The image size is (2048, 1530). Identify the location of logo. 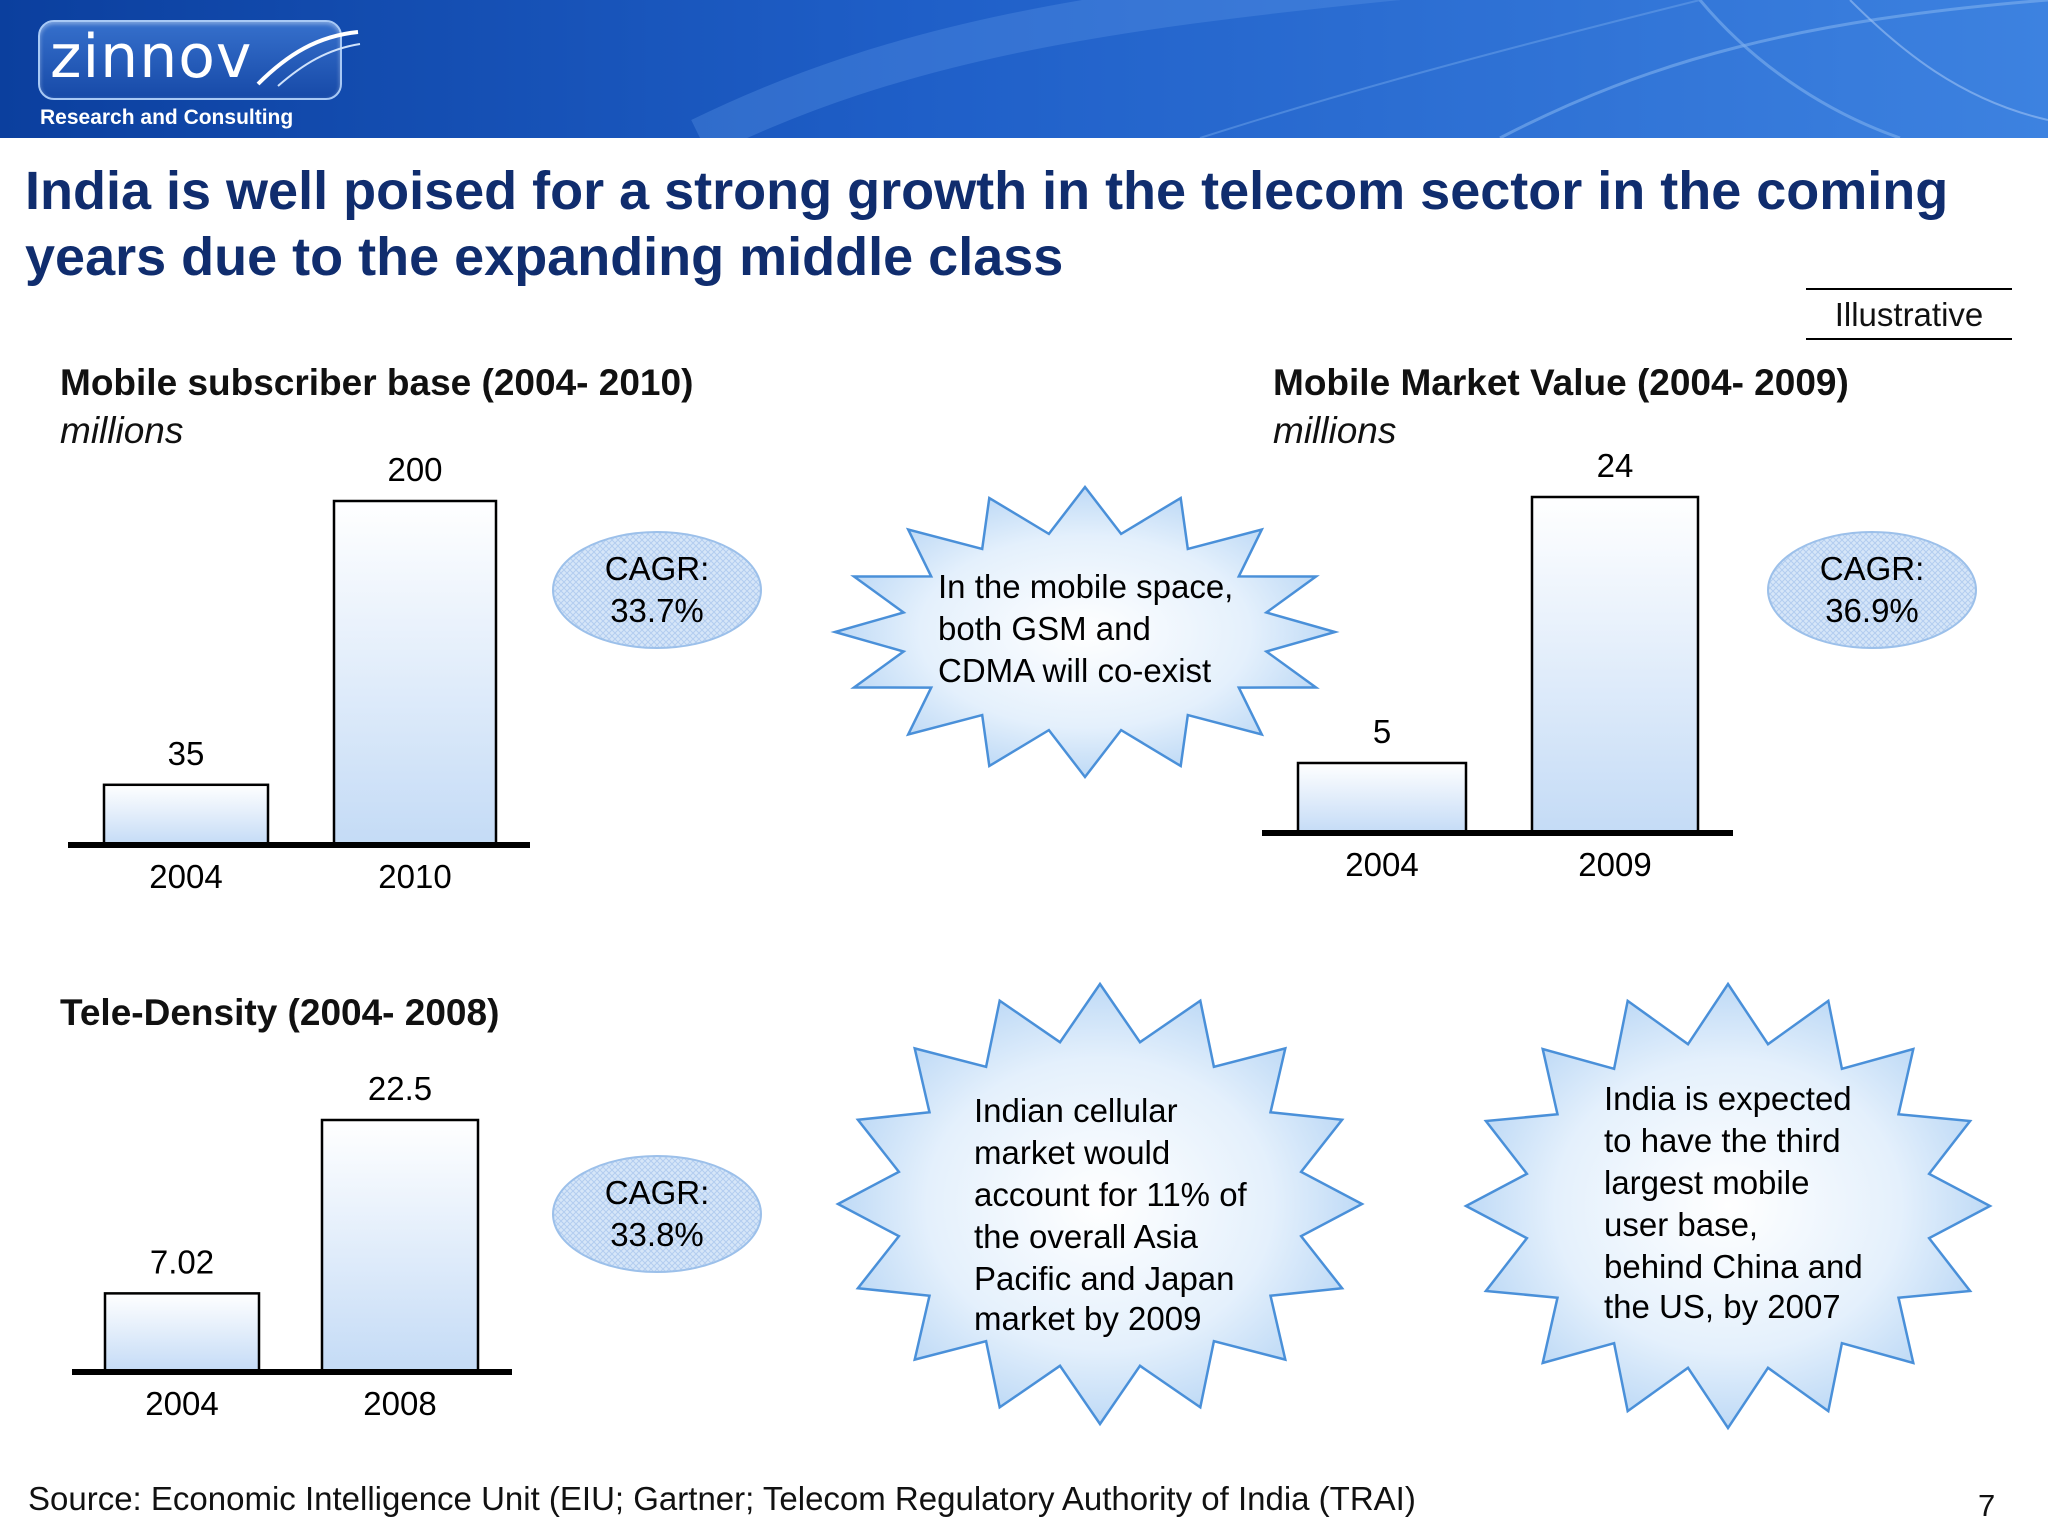
(190, 60).